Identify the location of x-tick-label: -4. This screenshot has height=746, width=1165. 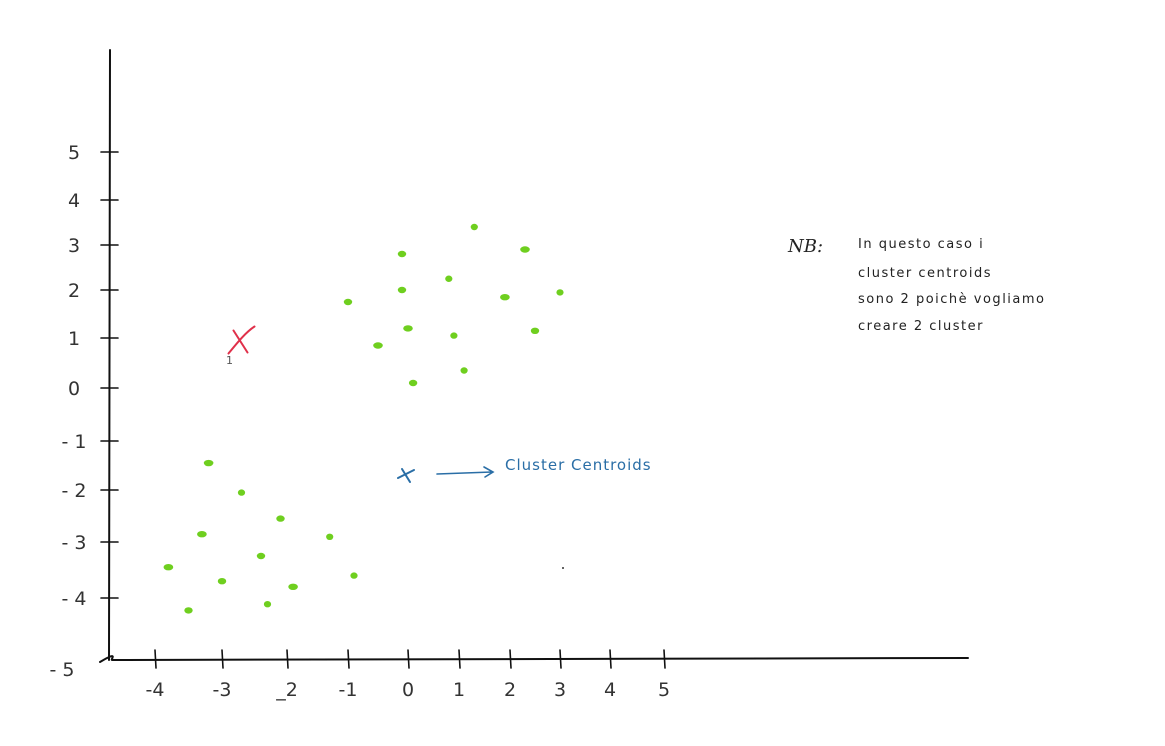
(155, 690).